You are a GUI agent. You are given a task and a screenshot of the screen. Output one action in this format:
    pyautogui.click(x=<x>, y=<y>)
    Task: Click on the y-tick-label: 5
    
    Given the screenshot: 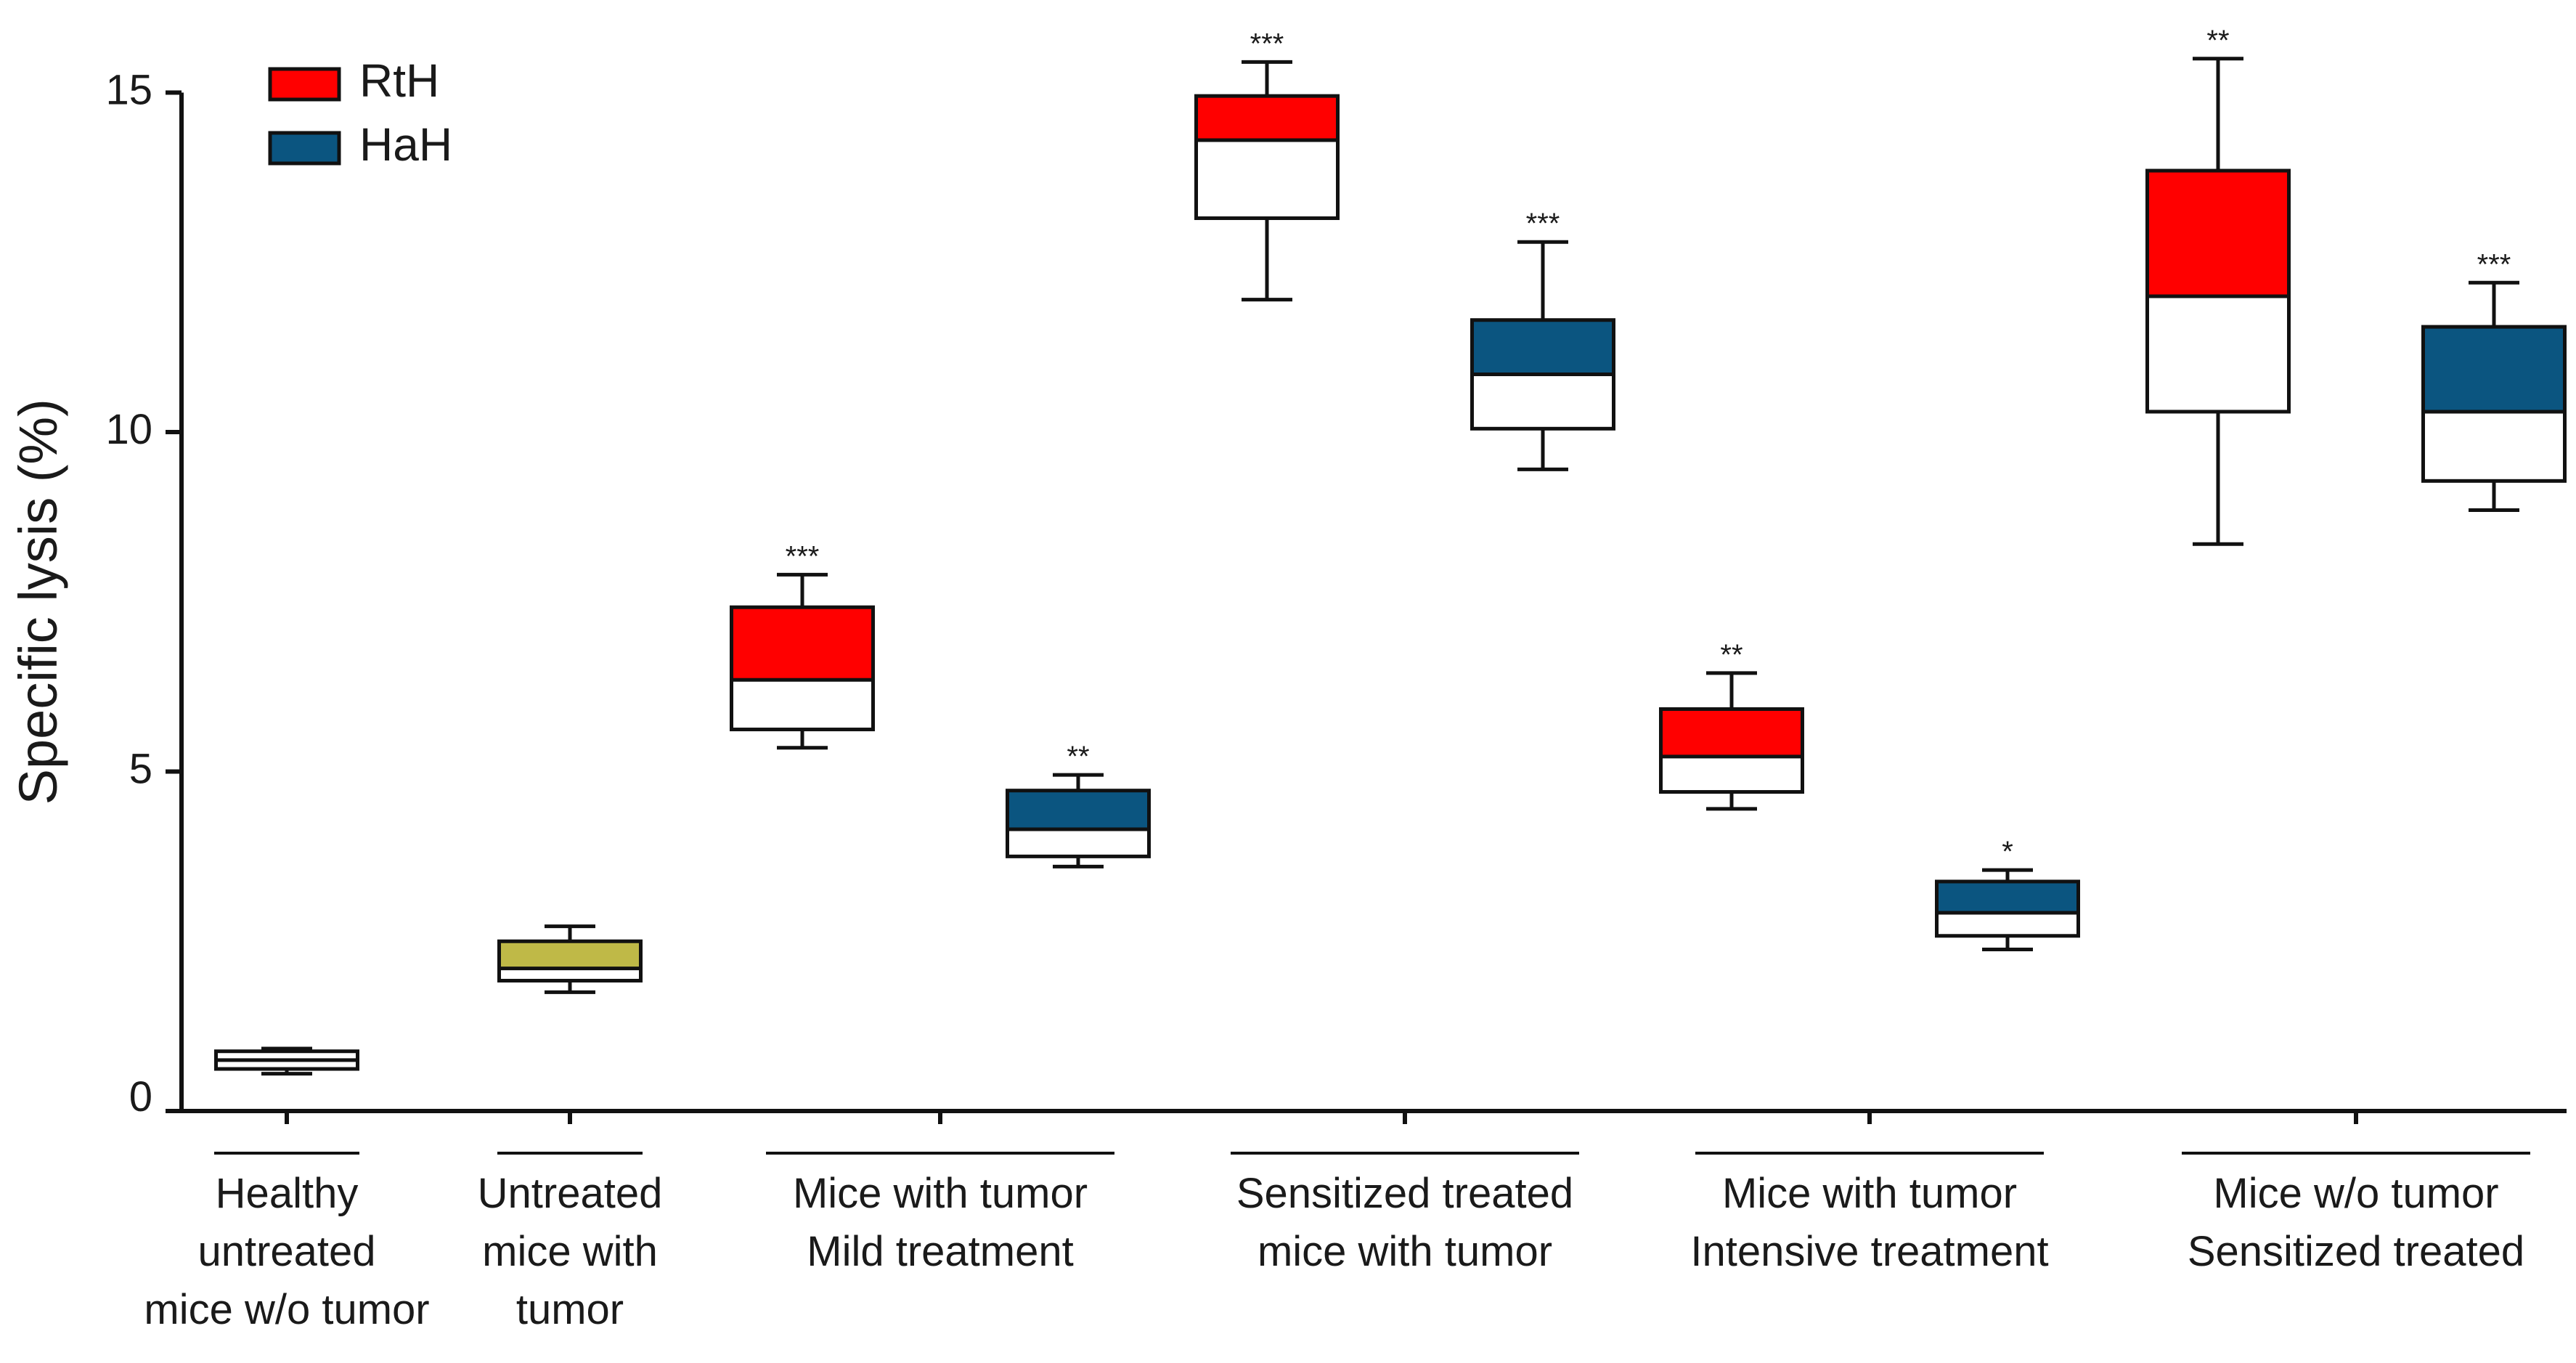 What is the action you would take?
    pyautogui.click(x=140, y=770)
    